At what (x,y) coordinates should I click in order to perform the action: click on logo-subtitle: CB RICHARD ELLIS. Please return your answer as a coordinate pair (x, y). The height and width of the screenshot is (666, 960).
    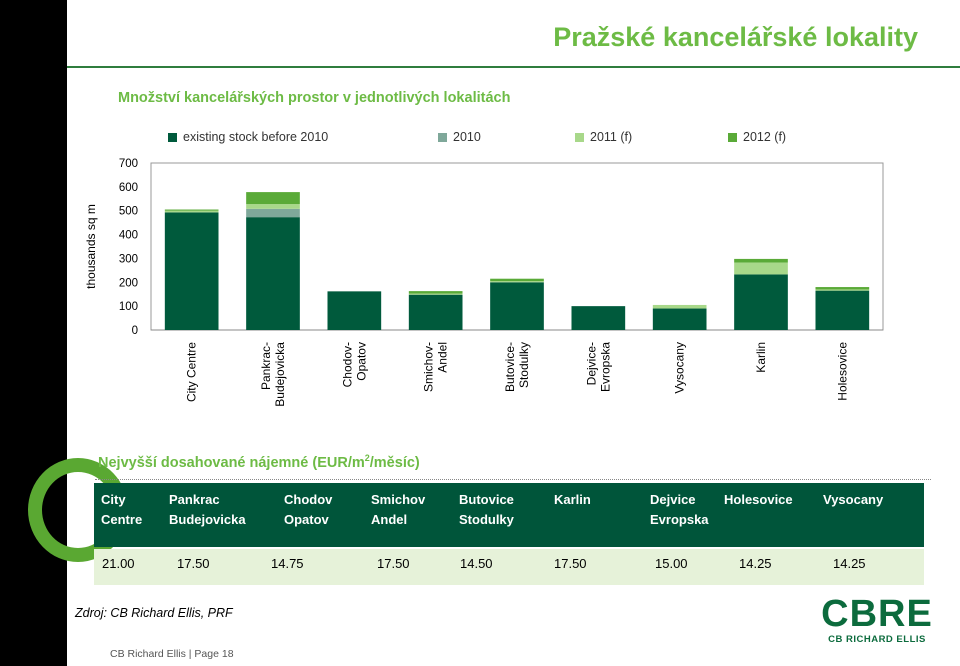
    Looking at the image, I should click on (877, 639).